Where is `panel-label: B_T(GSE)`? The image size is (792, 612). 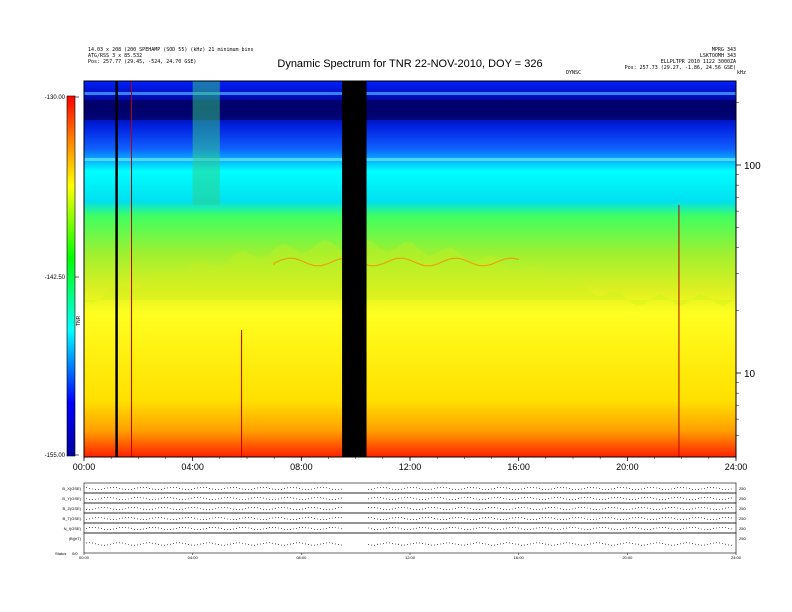
panel-label: B_T(GSE) is located at coordinates (72, 518).